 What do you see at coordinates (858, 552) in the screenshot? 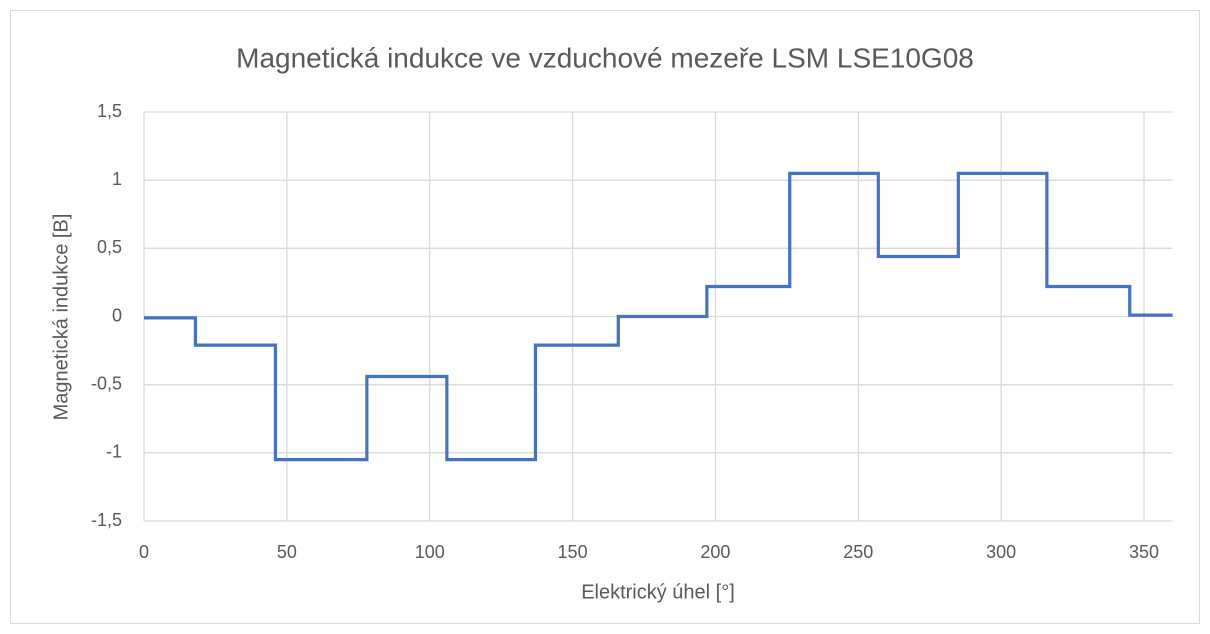
I see `x-tick-label: 250` at bounding box center [858, 552].